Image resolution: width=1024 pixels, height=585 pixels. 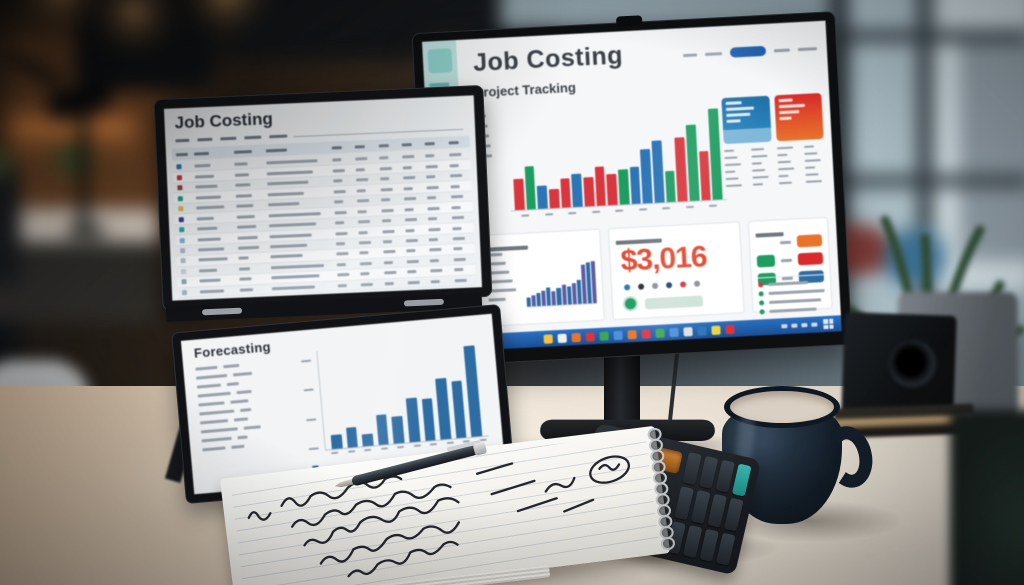 I want to click on speaker-port, so click(x=913, y=364).